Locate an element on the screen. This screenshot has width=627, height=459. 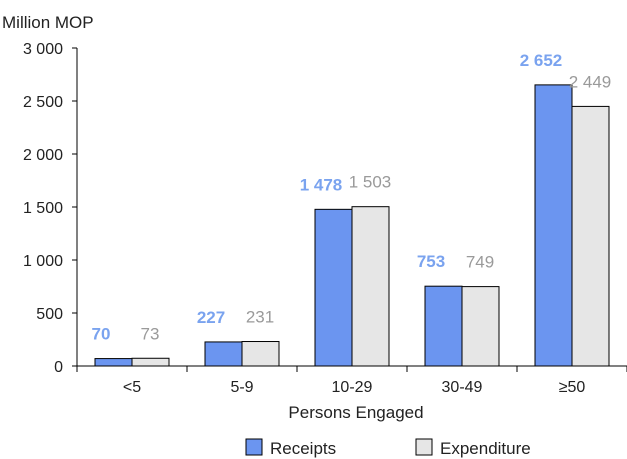
x-axis-title: Persons Engaged is located at coordinates (355, 412).